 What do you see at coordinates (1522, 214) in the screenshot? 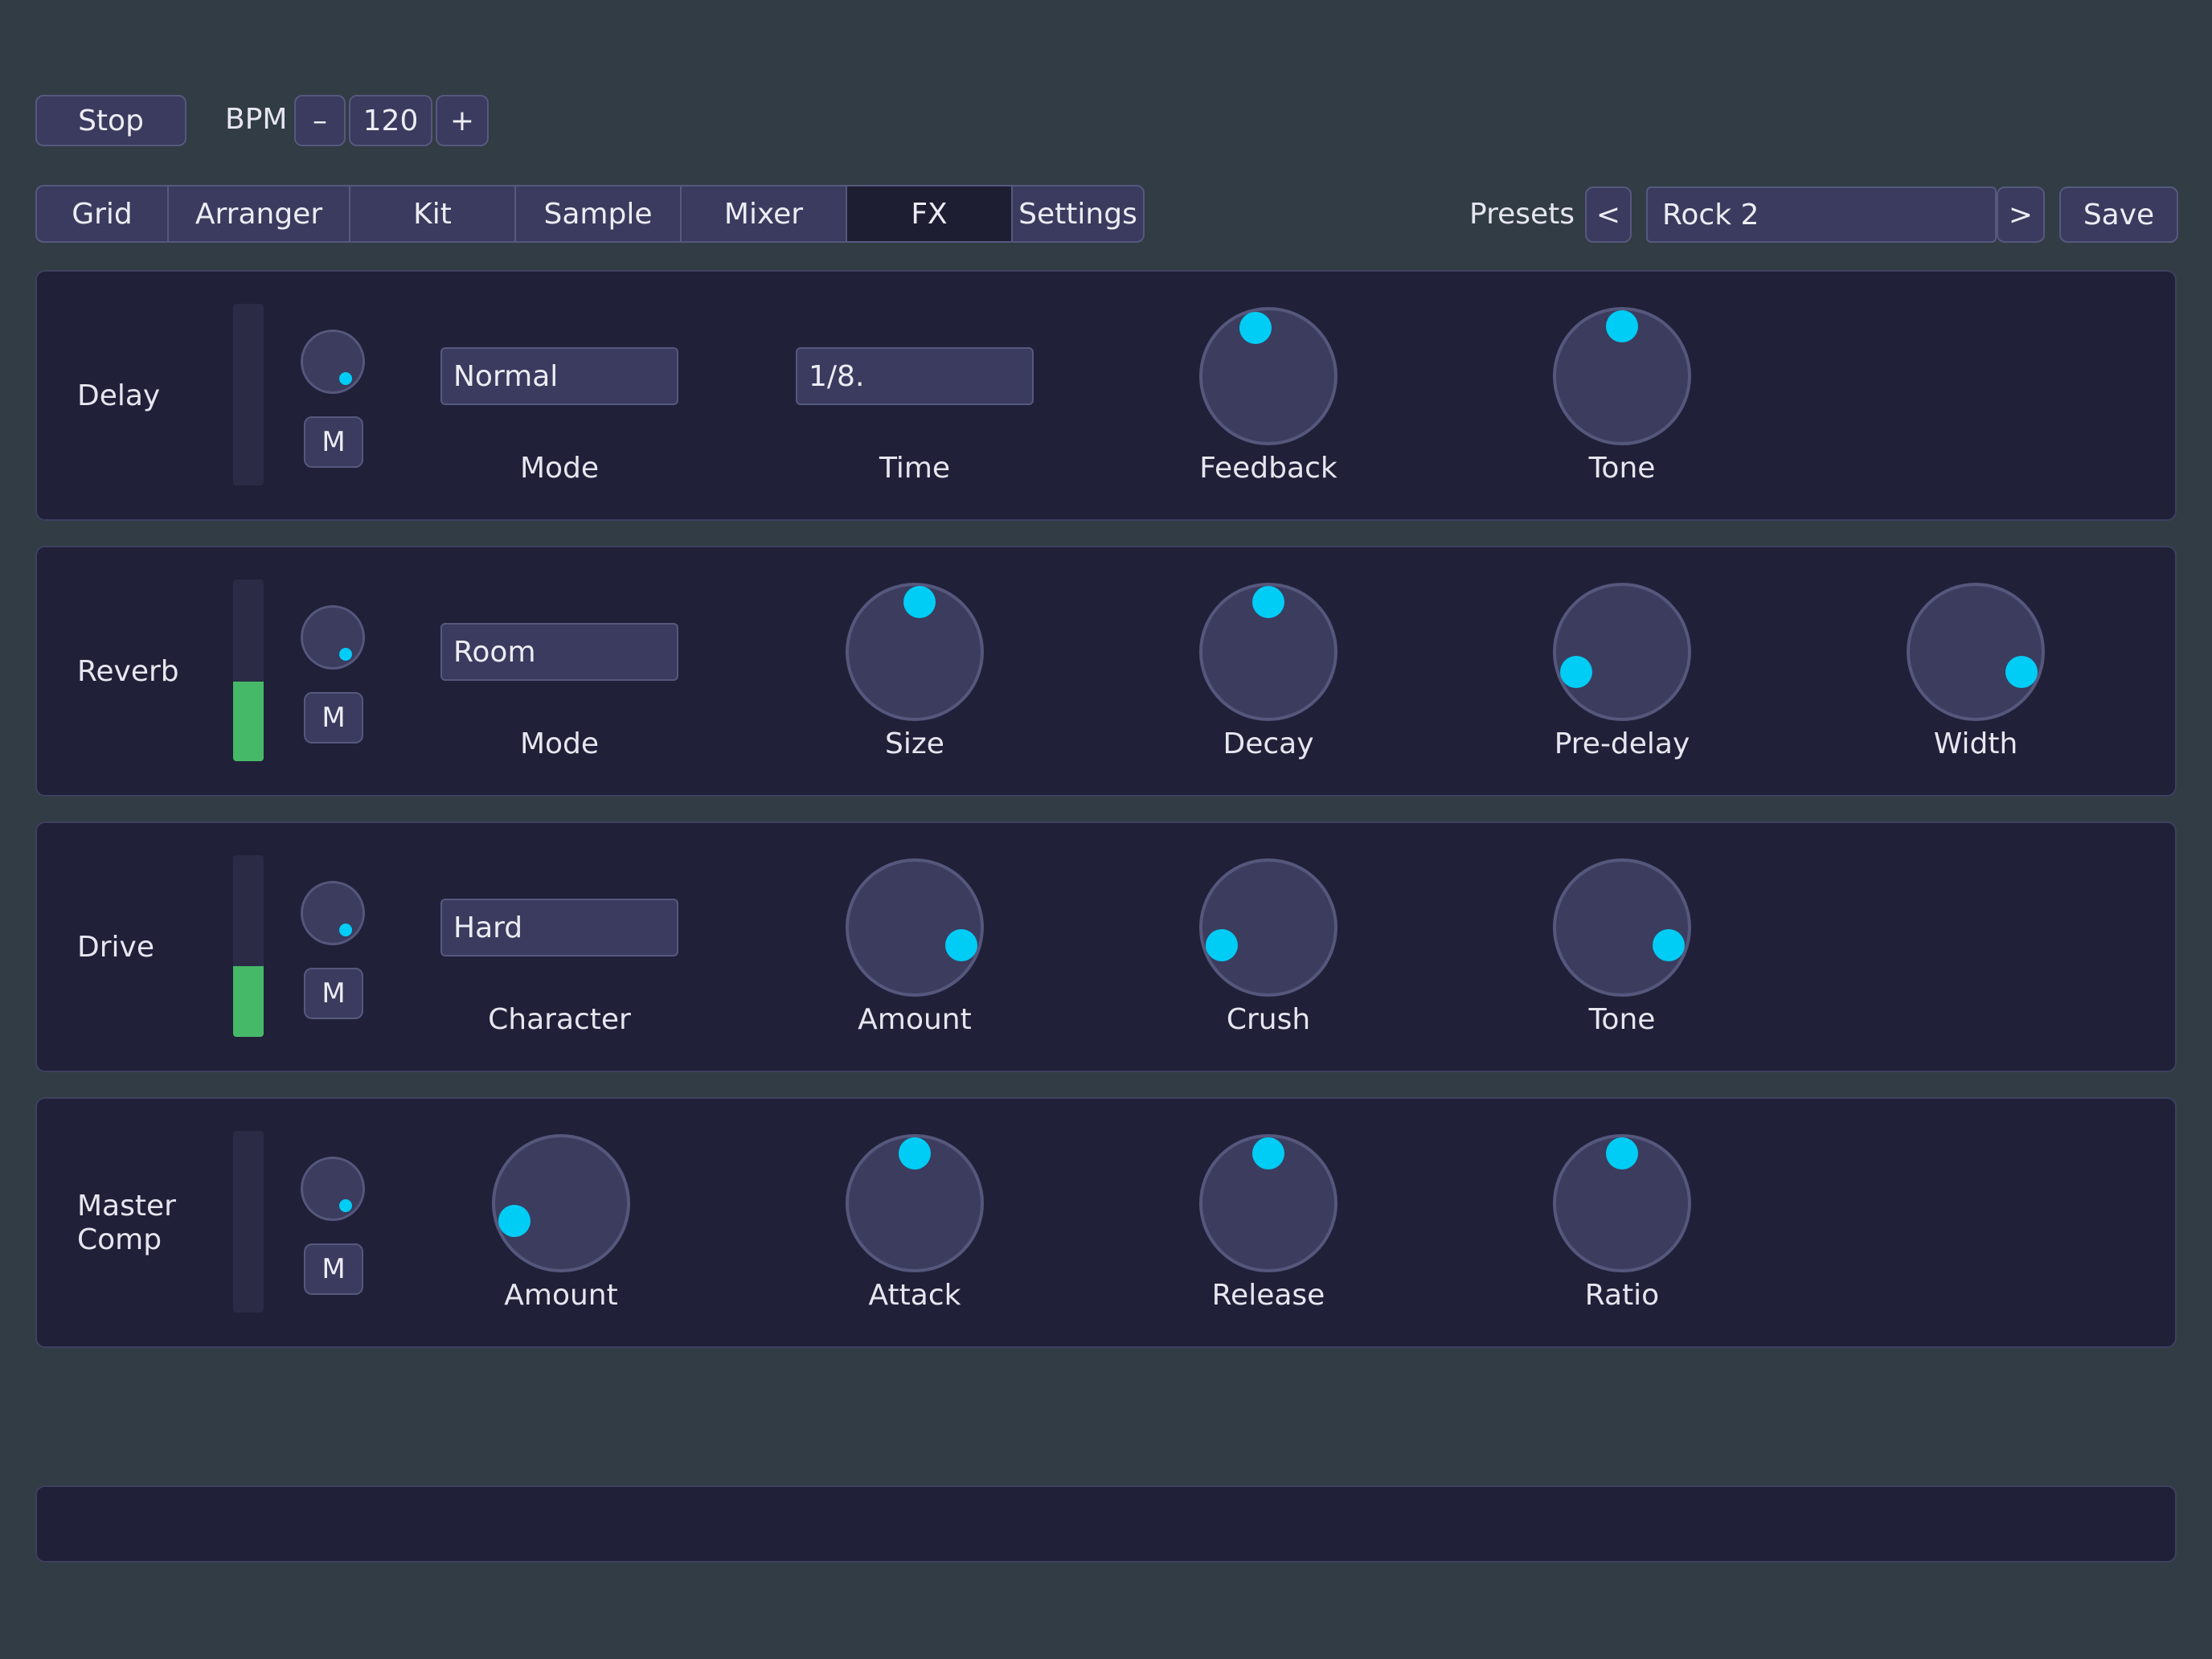
I see `presets-label: Presets` at bounding box center [1522, 214].